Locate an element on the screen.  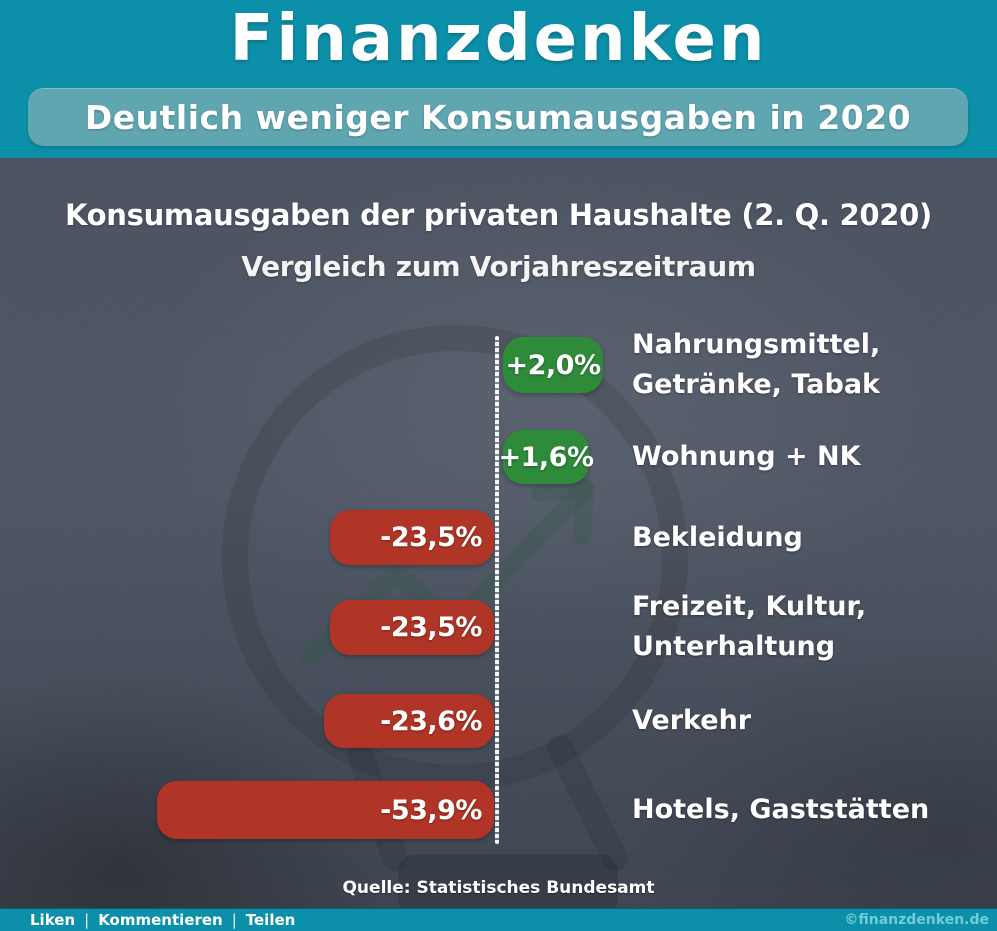
chart-subtitle: Vergleich zum Vorjahreszeitraum is located at coordinates (498, 266).